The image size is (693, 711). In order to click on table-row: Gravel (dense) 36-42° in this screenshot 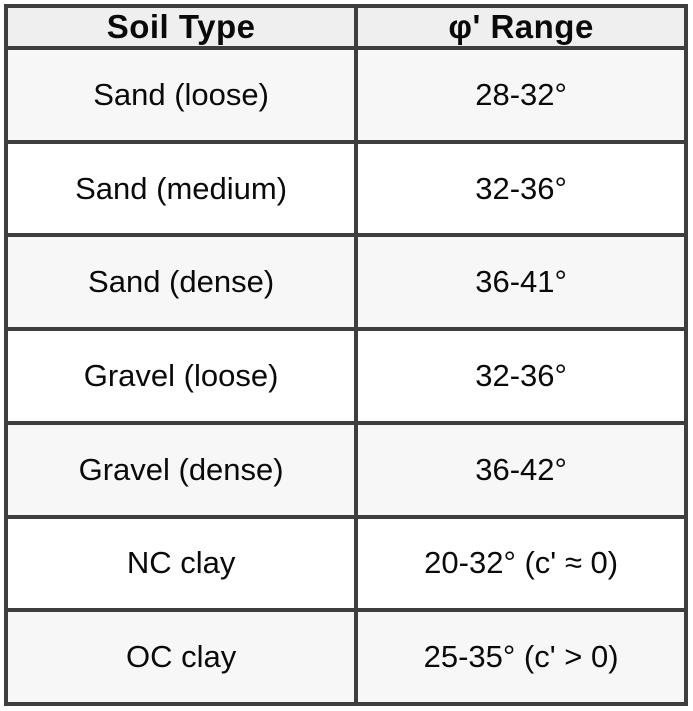, I will do `click(345, 469)`.